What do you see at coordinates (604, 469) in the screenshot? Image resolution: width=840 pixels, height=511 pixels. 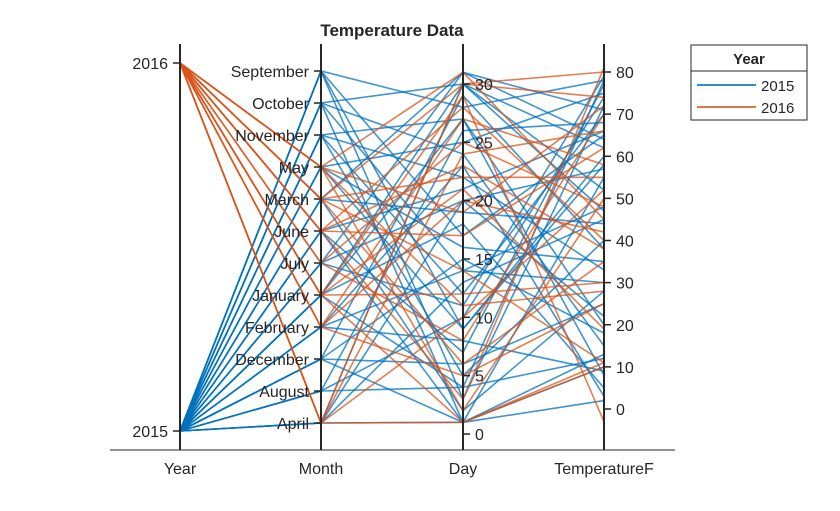 I see `axis-label-temperaturef: TemperatureF` at bounding box center [604, 469].